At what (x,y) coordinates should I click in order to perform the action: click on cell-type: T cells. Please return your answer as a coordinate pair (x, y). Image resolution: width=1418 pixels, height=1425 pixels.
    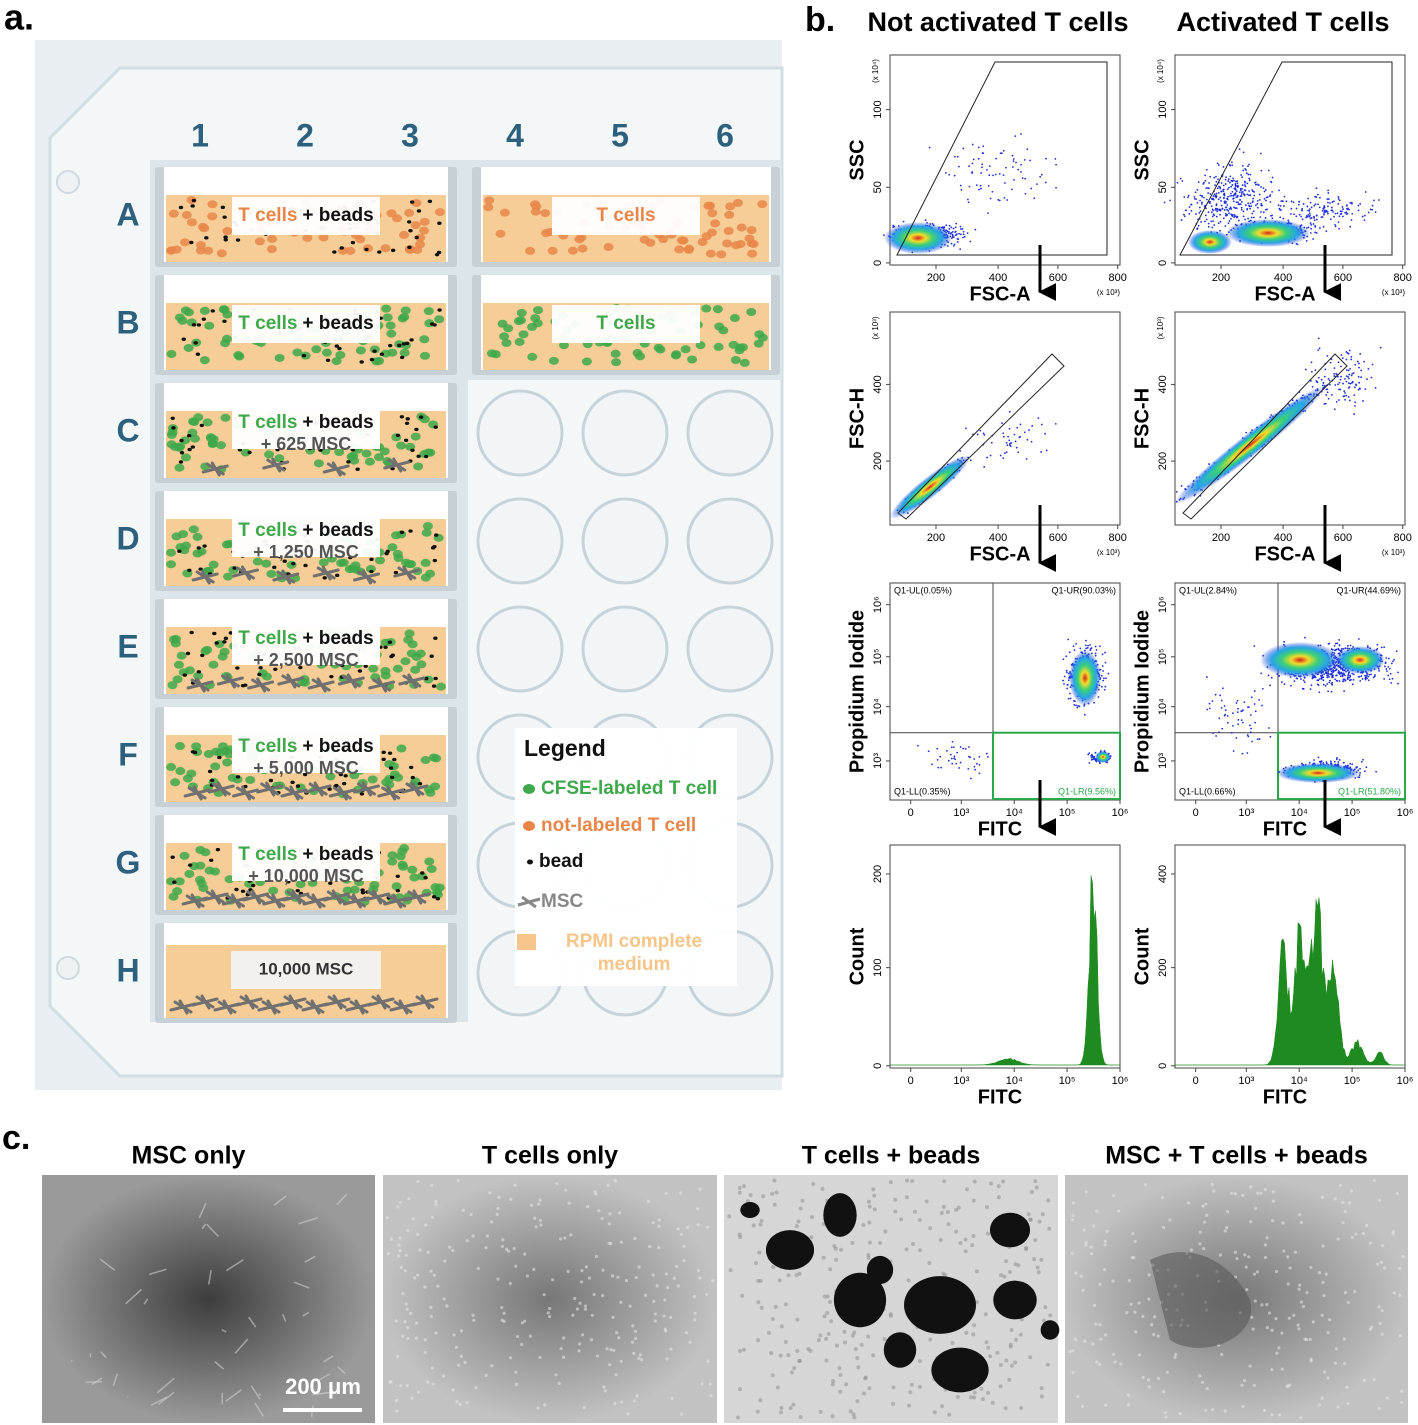
    Looking at the image, I should click on (267, 215).